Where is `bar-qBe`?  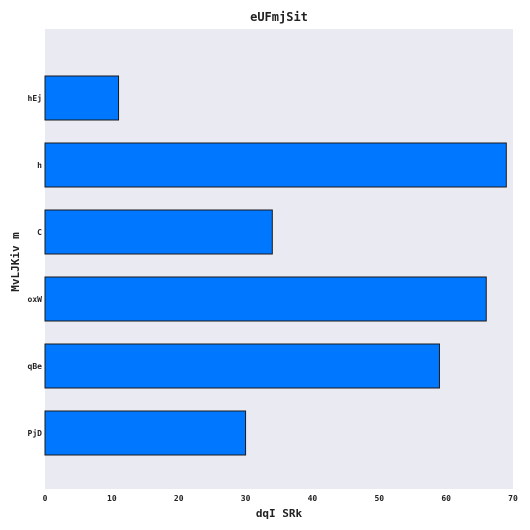
bar-qBe is located at coordinates (242, 366).